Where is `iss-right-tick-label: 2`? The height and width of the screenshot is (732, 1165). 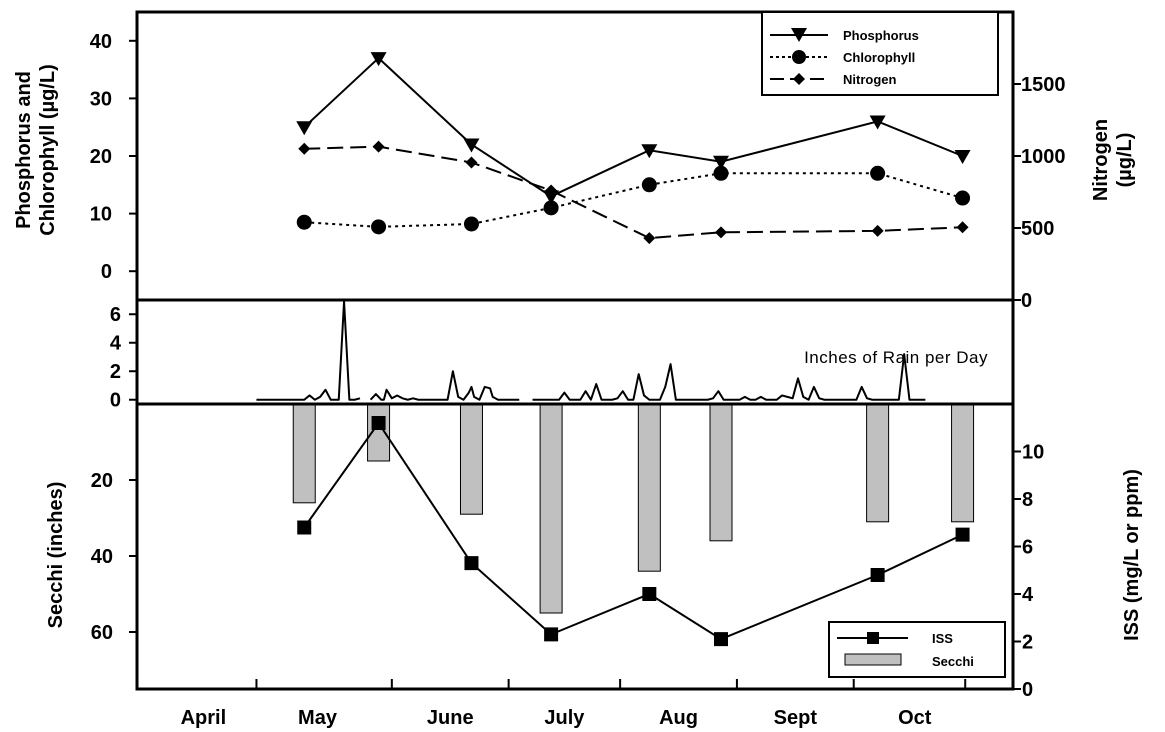
iss-right-tick-label: 2 is located at coordinates (1027, 643).